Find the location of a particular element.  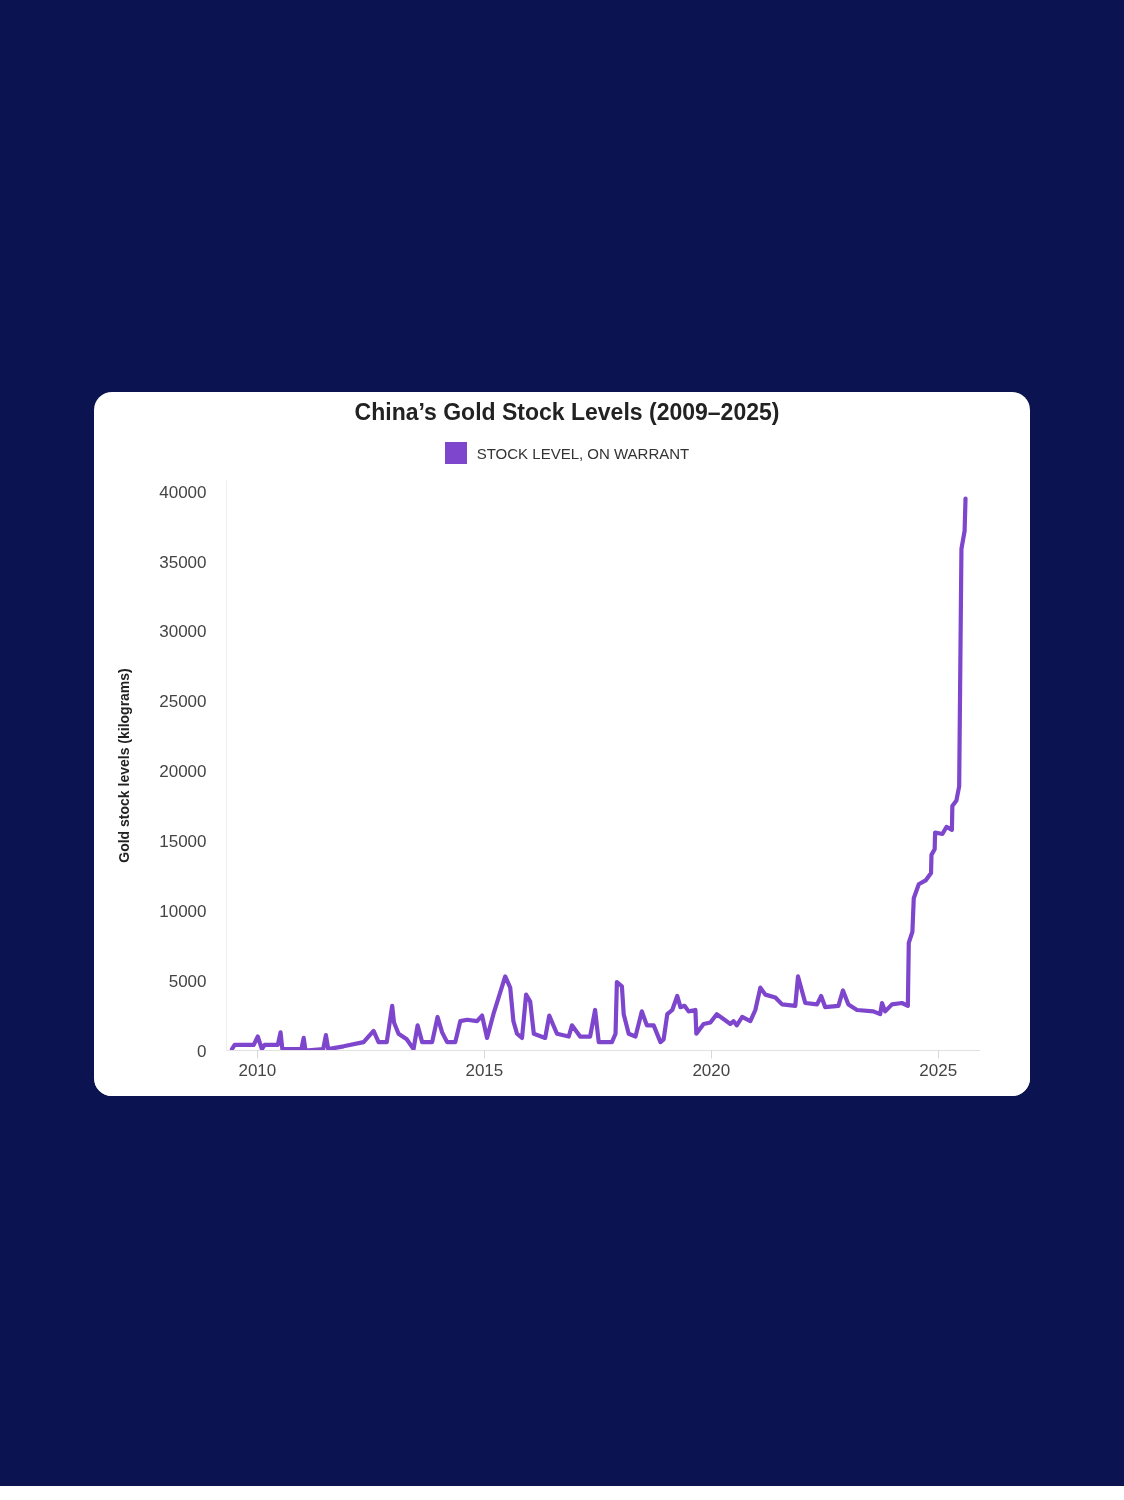

y-axis-title: Gold stock levels (kilograms) is located at coordinates (124, 765).